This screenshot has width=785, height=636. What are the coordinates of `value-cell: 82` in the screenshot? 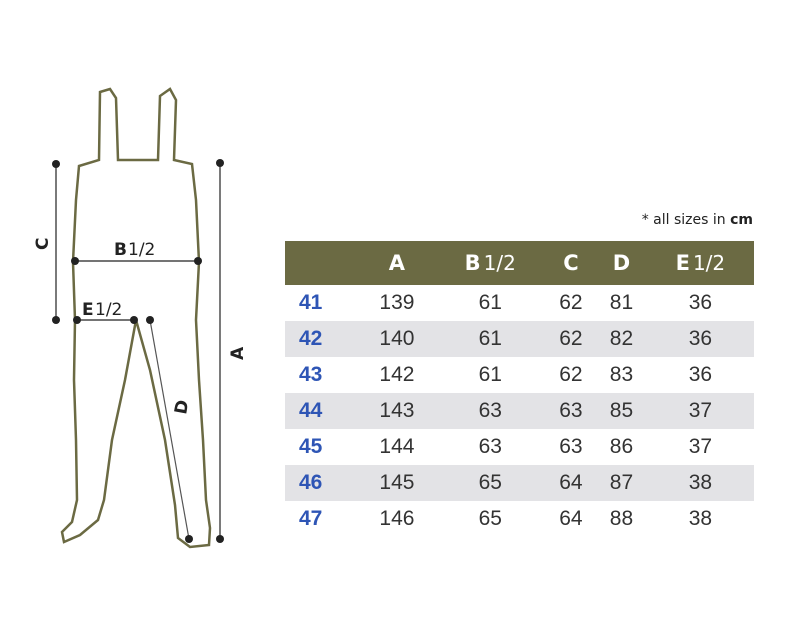 It's located at (621, 339).